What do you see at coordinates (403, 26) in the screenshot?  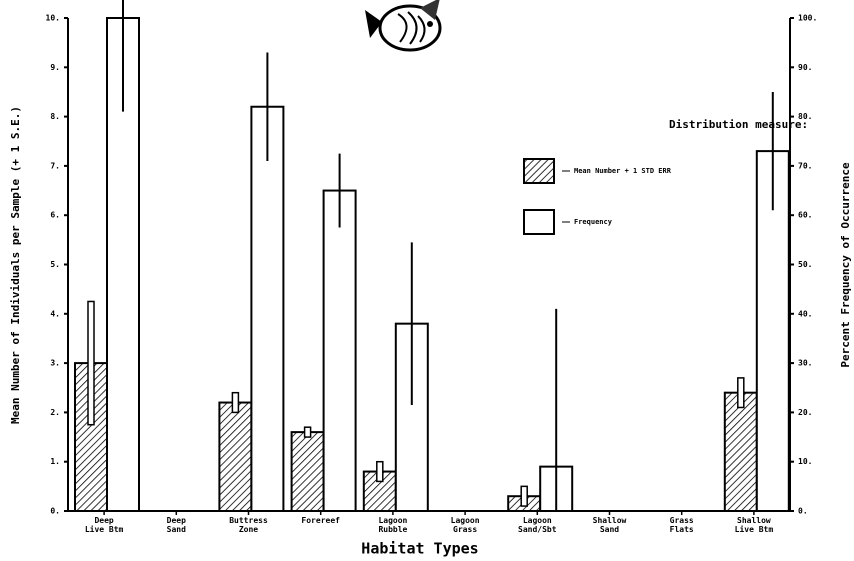 I see `fish-illustration` at bounding box center [403, 26].